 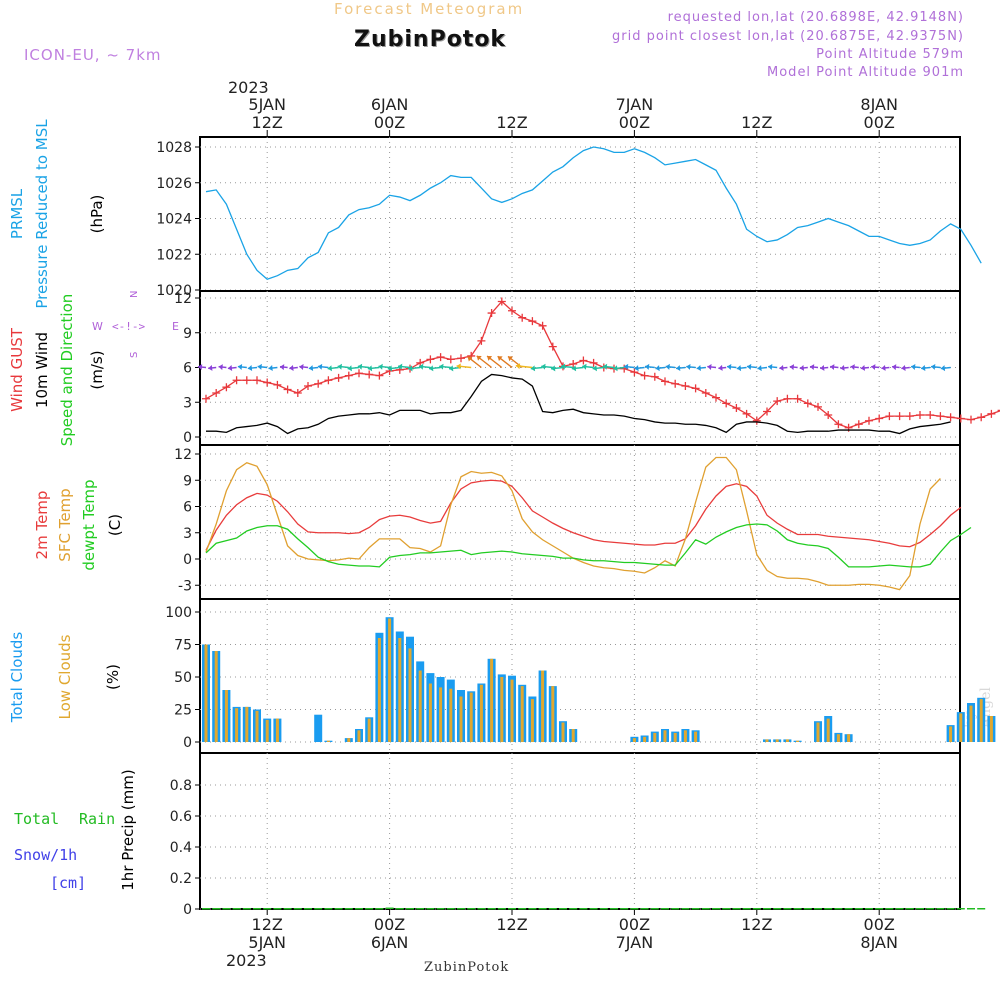 I want to click on footer-station: ZubinPotok, so click(x=467, y=967).